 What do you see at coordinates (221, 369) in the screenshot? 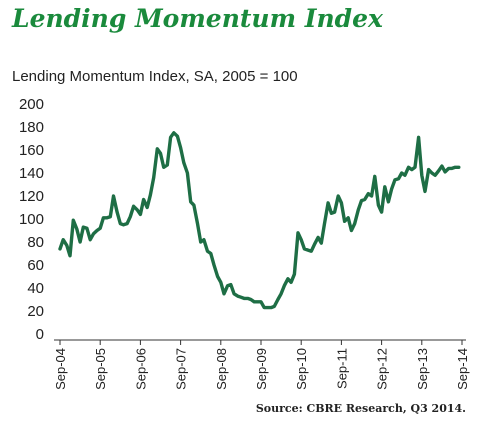
I see `x-tick-label: Sep-08` at bounding box center [221, 369].